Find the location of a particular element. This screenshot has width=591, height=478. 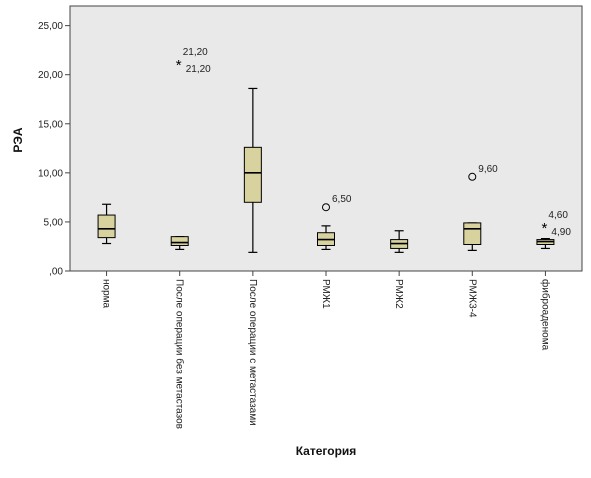

y-tick-label: 25,00 is located at coordinates (50, 26).